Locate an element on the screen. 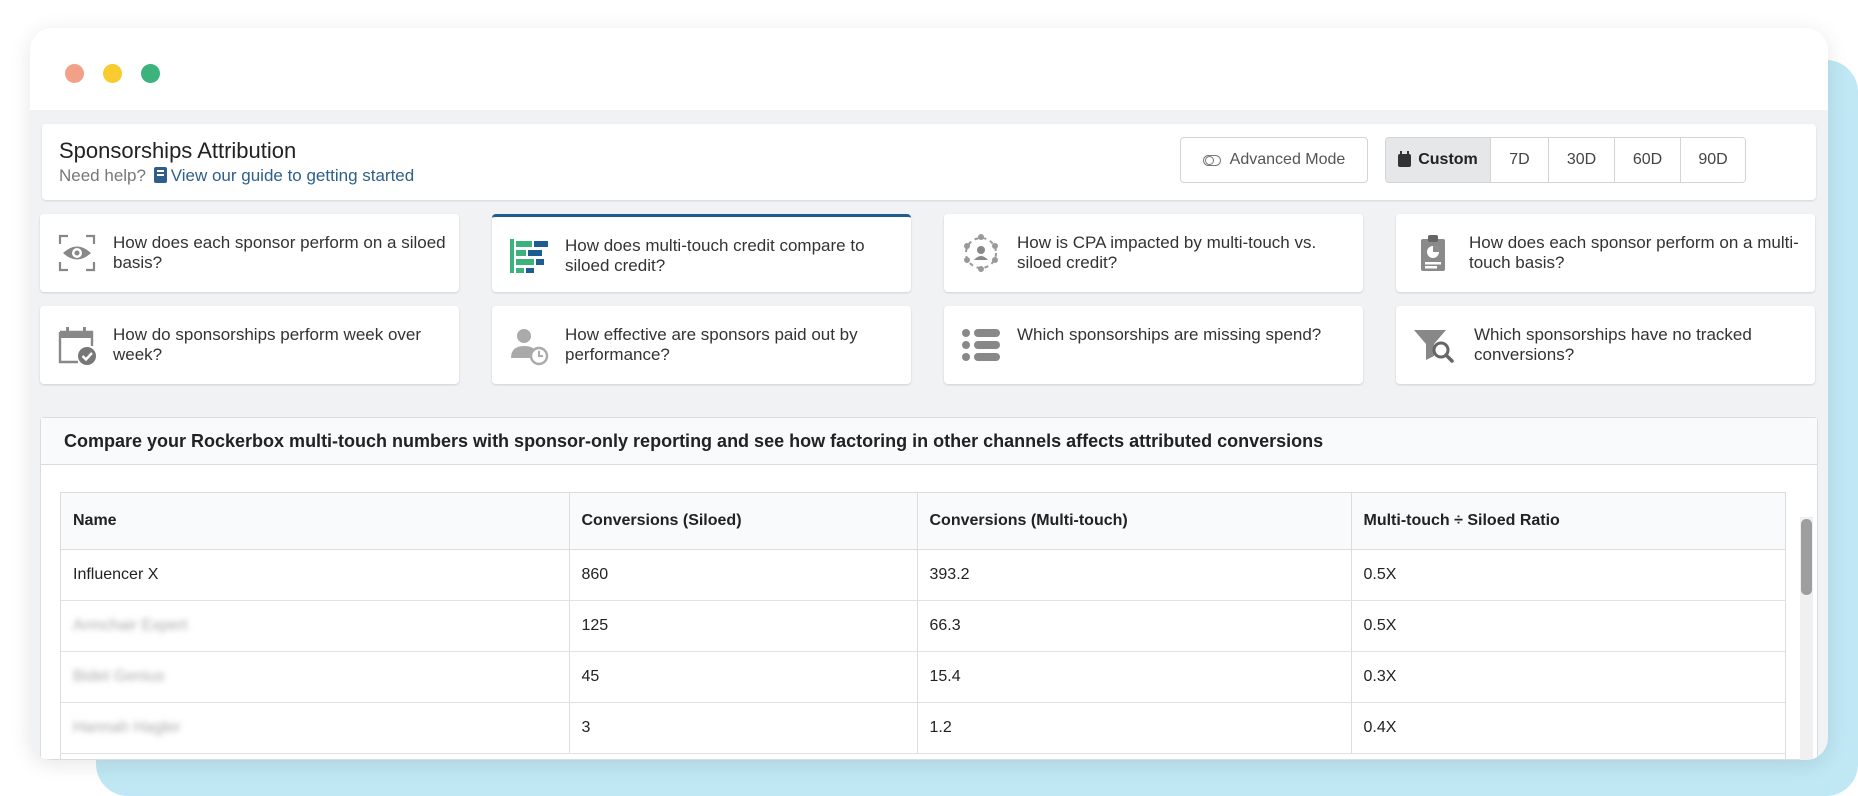  question-card: Which sponsorships are missing spend? is located at coordinates (1153, 345).